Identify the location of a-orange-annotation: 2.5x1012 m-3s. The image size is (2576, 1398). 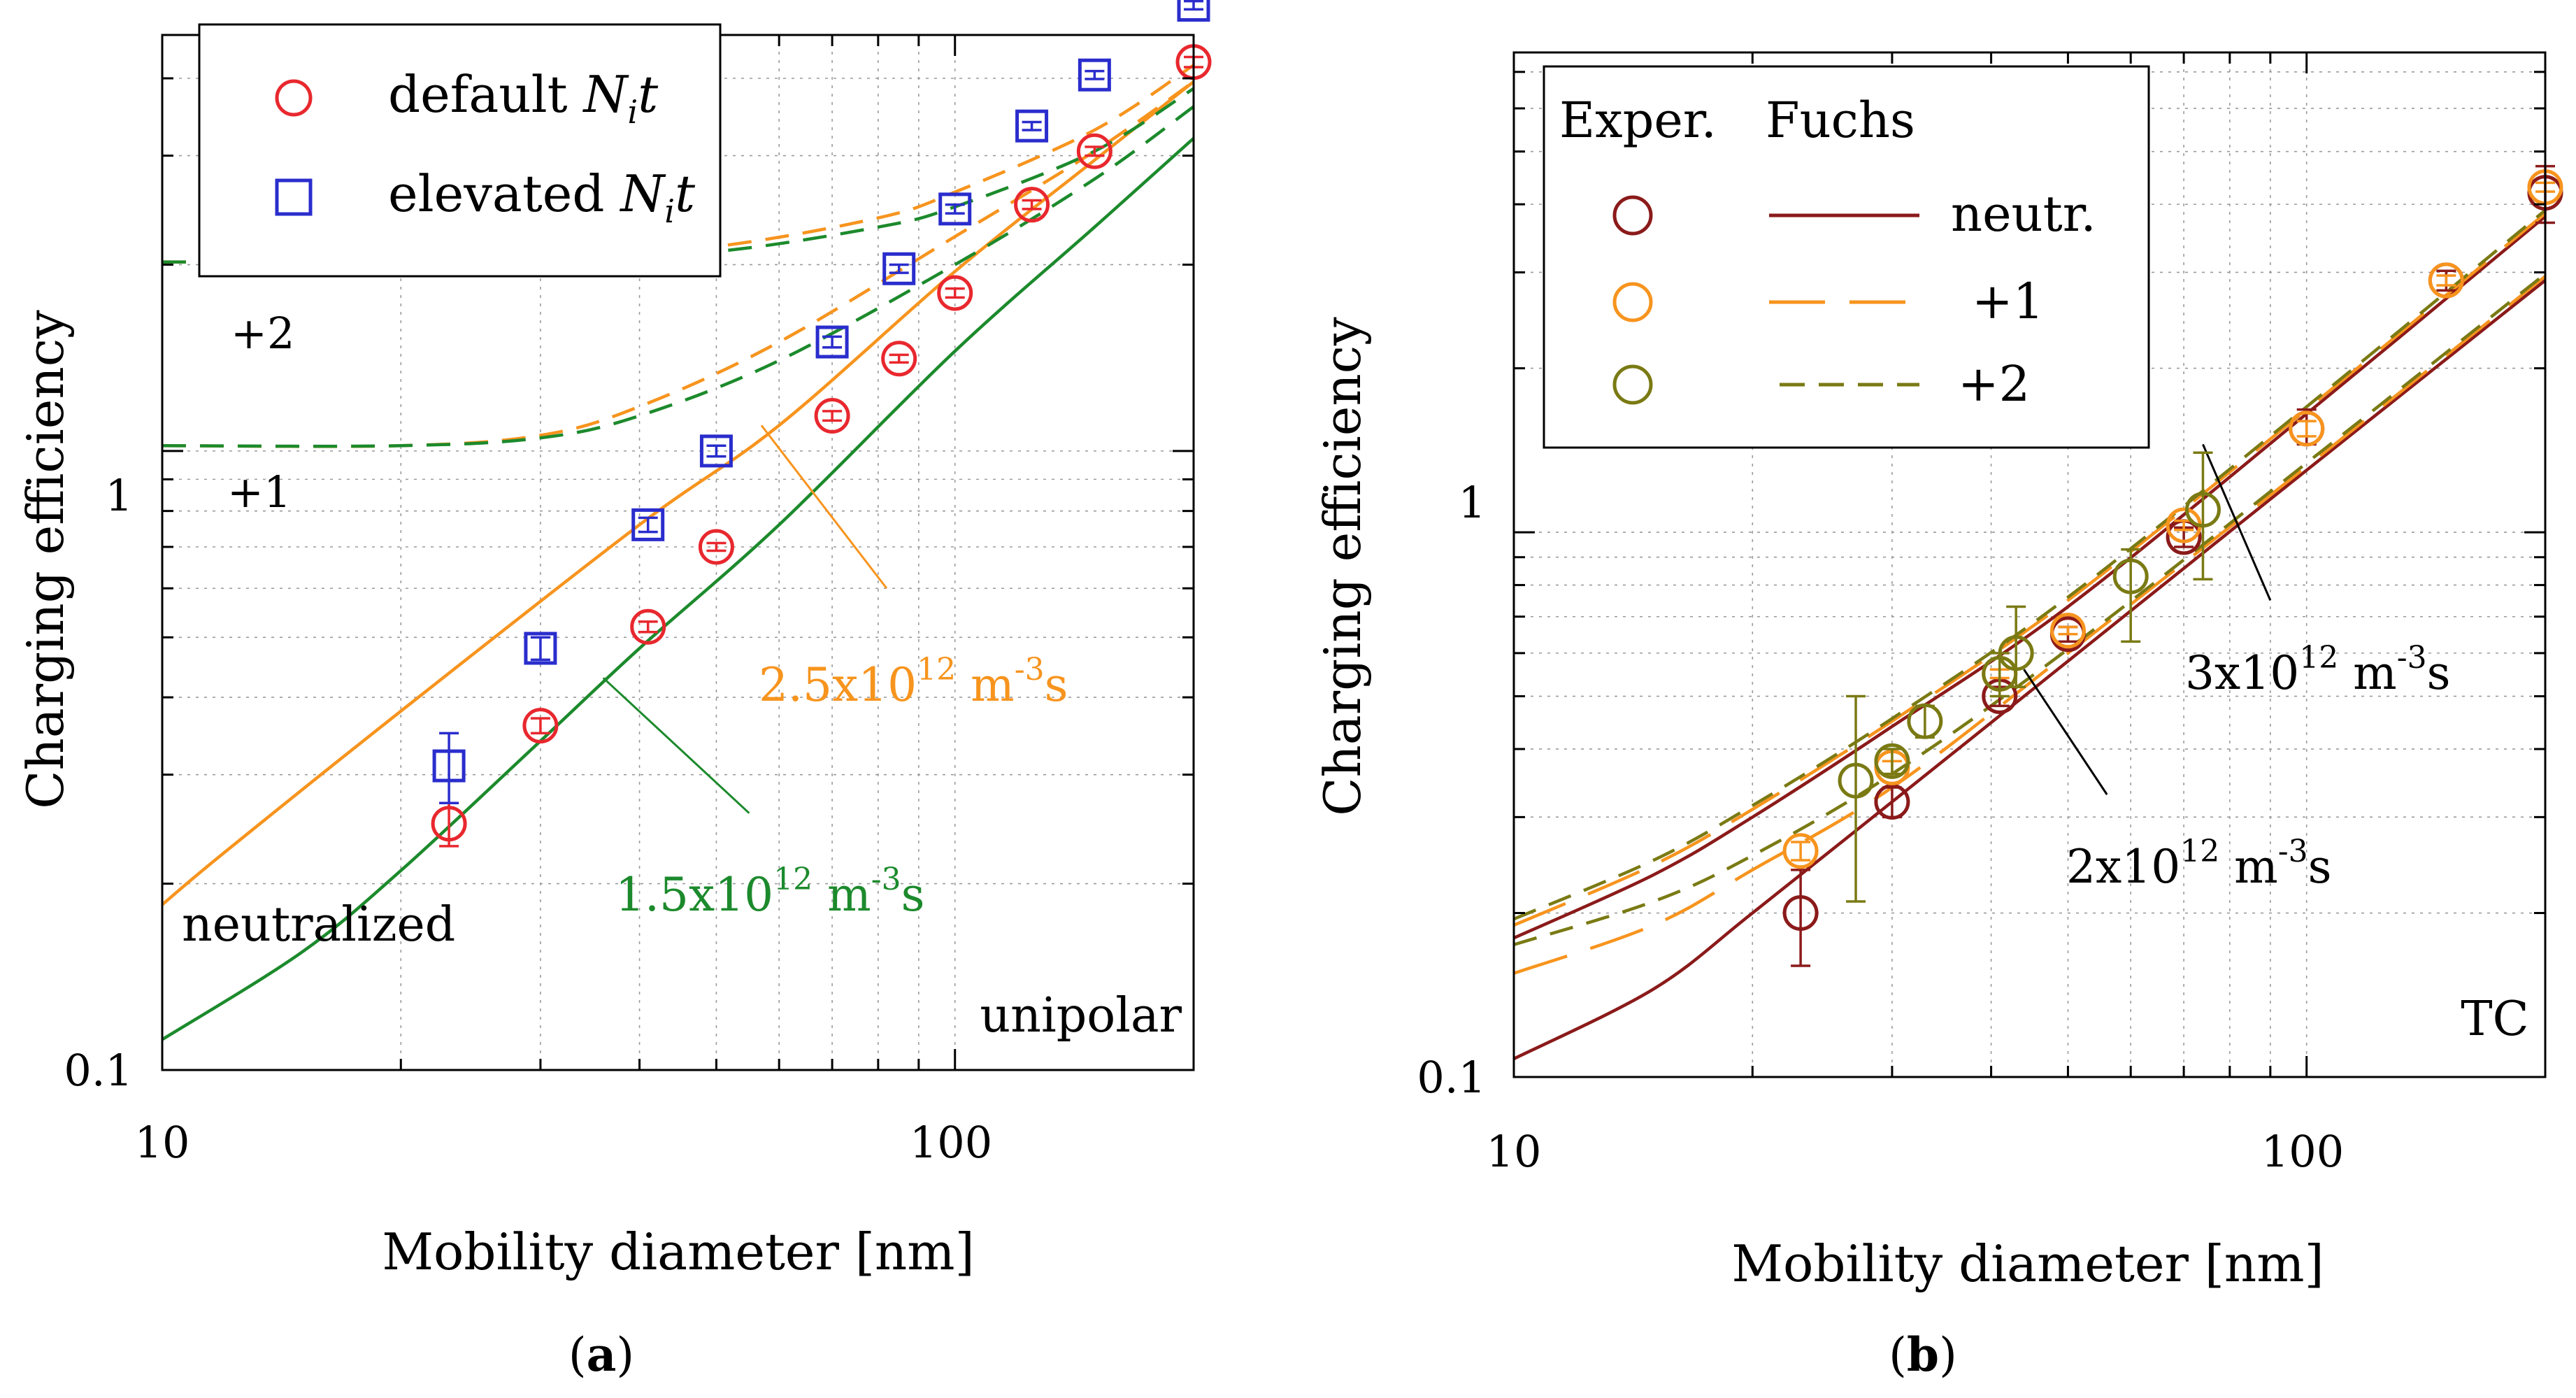
(913, 682).